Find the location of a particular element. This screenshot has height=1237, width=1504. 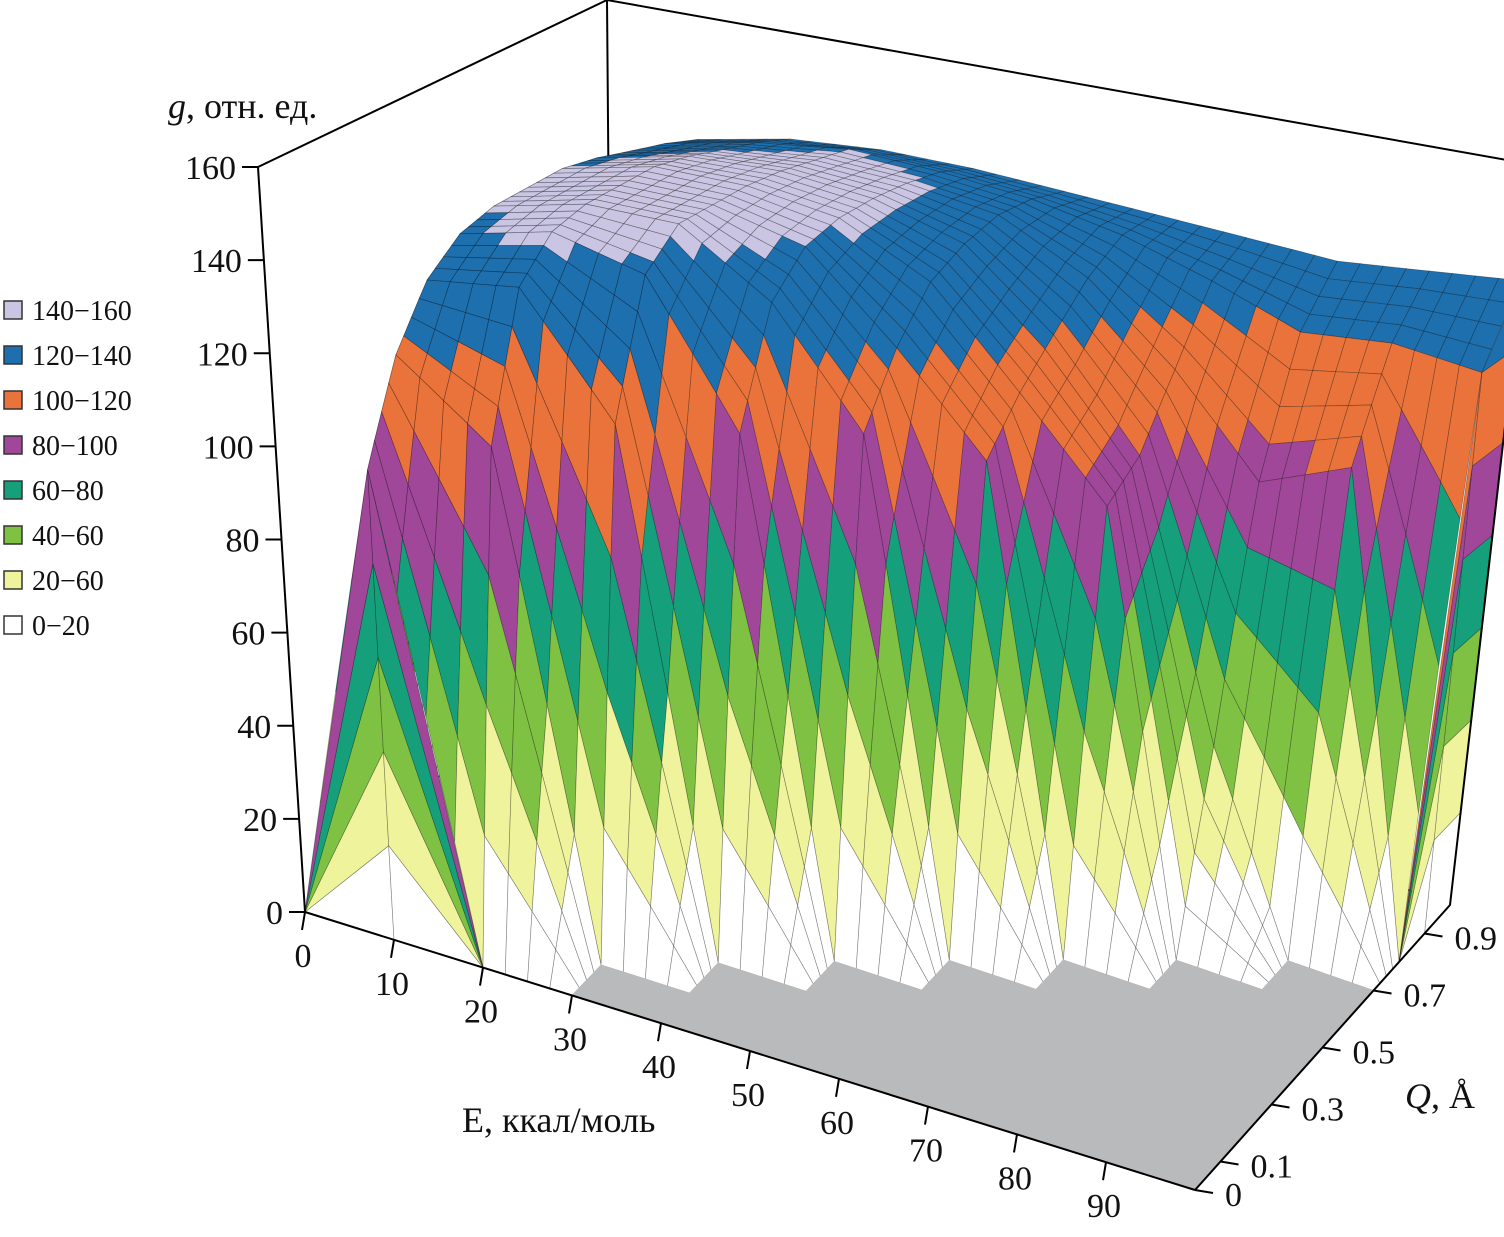

z-tick-label: 40 is located at coordinates (254, 727).